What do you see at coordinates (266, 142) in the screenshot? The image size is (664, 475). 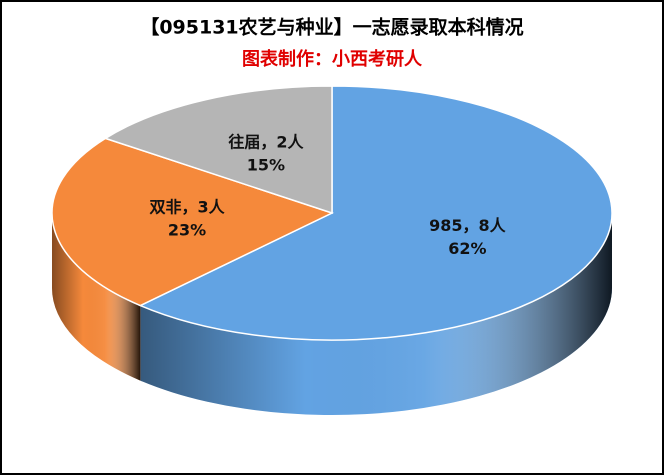 I see `slice-label: 往届，2人` at bounding box center [266, 142].